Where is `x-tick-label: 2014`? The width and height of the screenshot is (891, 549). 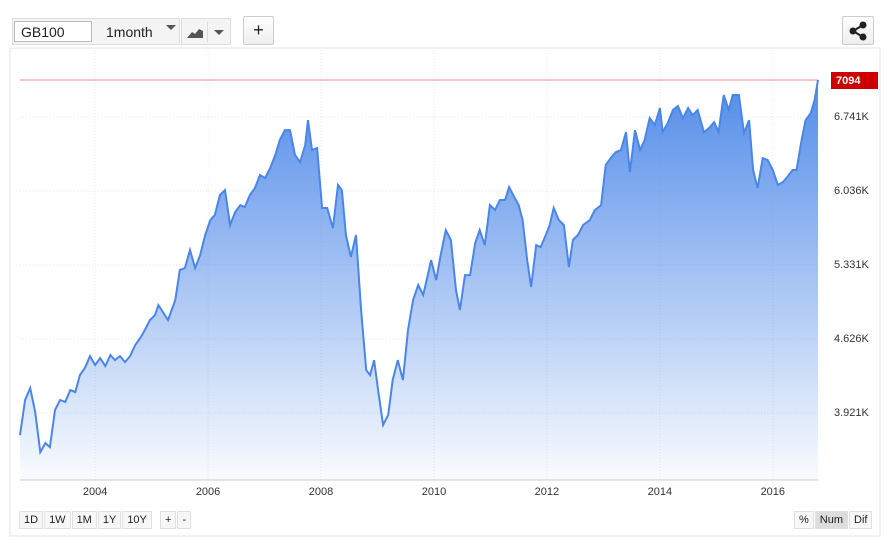
x-tick-label: 2014 is located at coordinates (660, 492).